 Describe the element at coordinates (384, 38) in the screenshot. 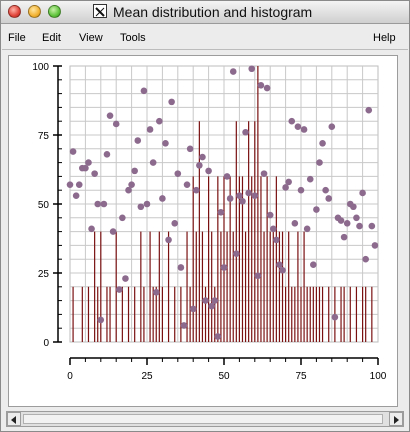

I see `menu-help: Help` at that location.